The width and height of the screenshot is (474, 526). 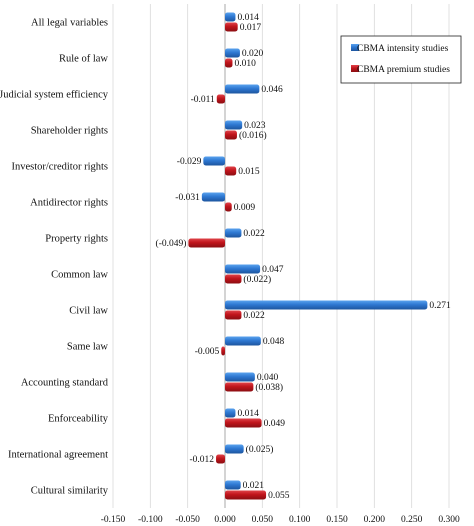 What do you see at coordinates (78, 419) in the screenshot?
I see `category-label: Enforceability` at bounding box center [78, 419].